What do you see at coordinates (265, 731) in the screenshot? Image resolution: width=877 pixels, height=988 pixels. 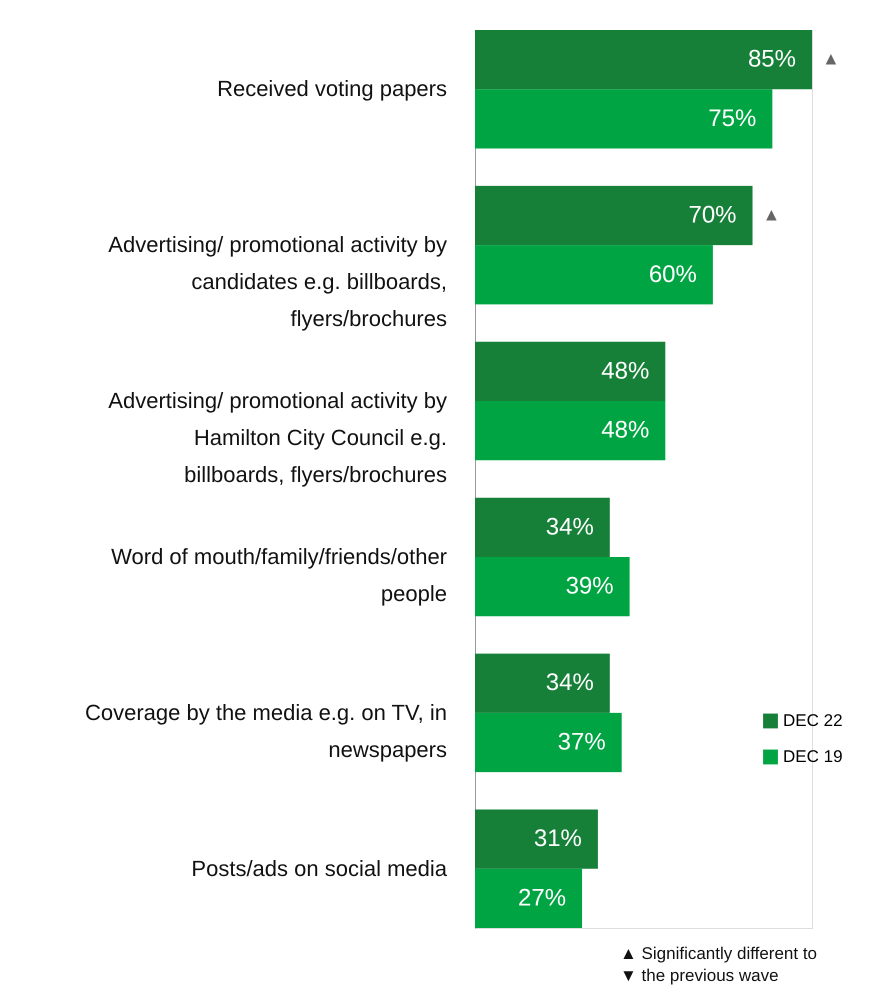 I see `y-tick-label: Coverage by the media e.g. on TV, in newspapers` at bounding box center [265, 731].